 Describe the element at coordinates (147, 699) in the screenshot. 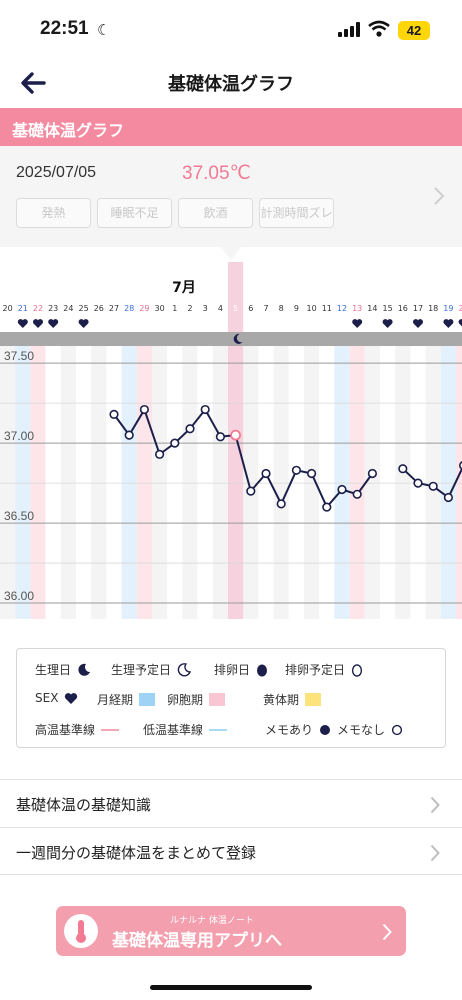

I see `menstrual-swatch` at that location.